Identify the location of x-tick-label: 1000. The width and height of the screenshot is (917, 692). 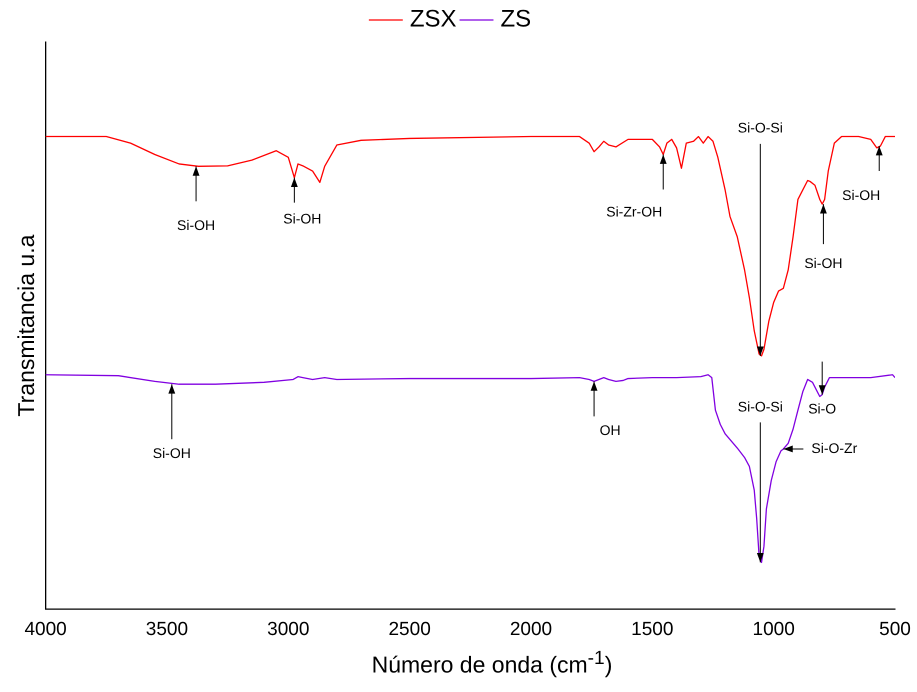
(773, 629).